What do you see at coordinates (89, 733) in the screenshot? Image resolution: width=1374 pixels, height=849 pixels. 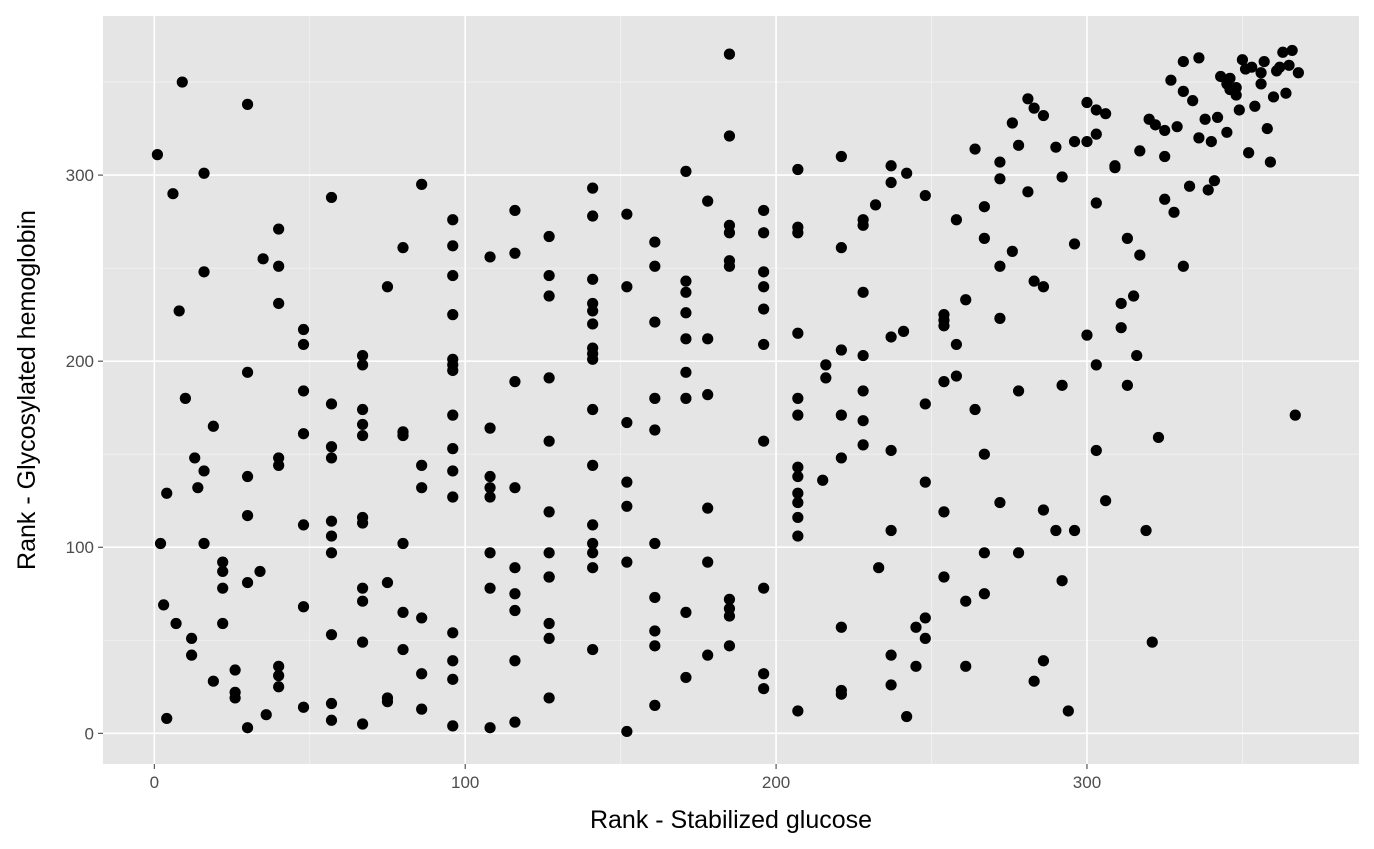 I see `y-tick-label: 0` at bounding box center [89, 733].